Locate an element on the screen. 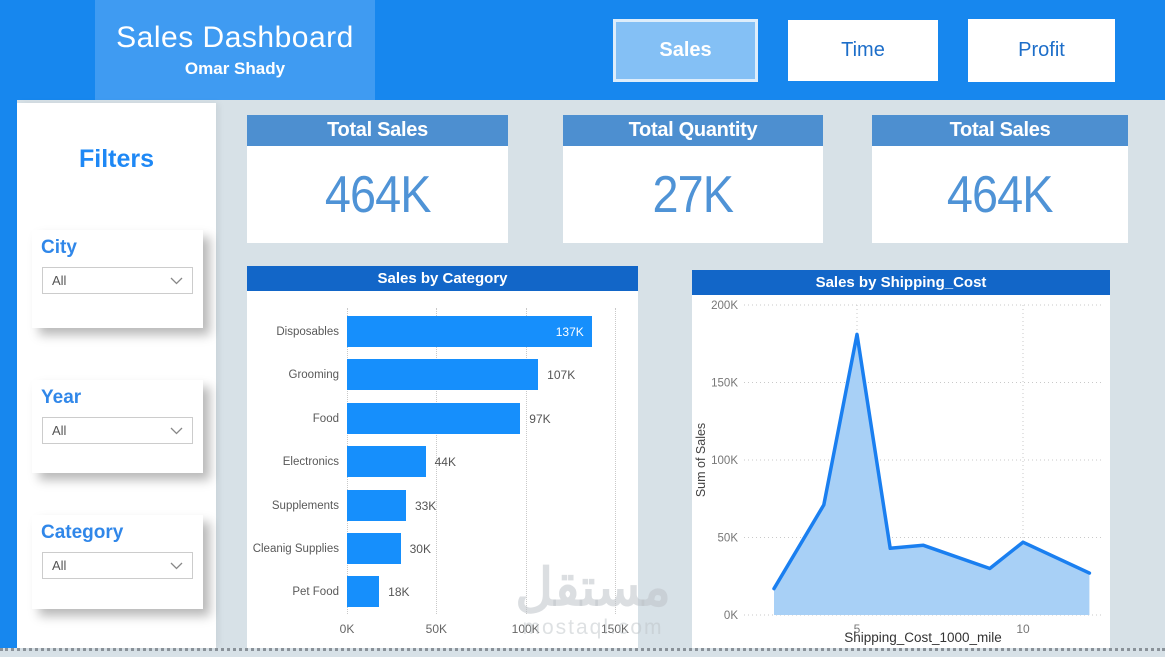 This screenshot has height=657, width=1165. area-y-axis-title: Sum of Sales is located at coordinates (701, 460).